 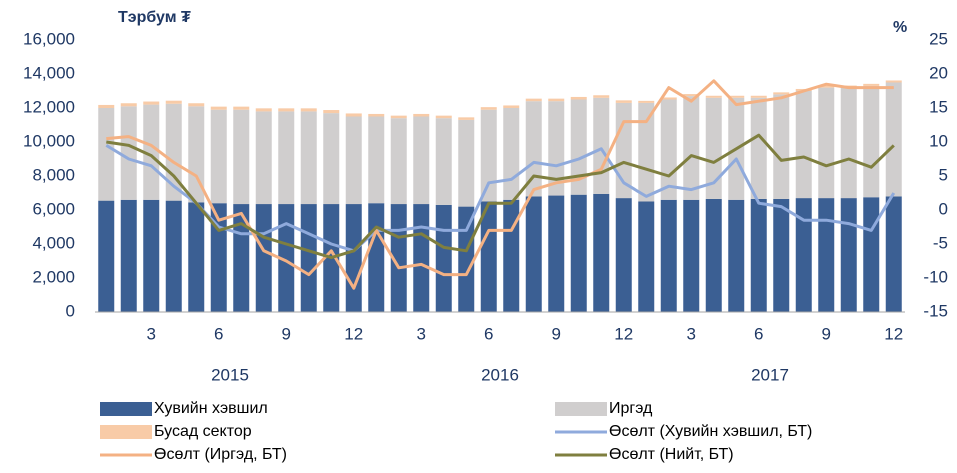 What do you see at coordinates (500, 374) in the screenshot?
I see `x-group-label: 2016` at bounding box center [500, 374].